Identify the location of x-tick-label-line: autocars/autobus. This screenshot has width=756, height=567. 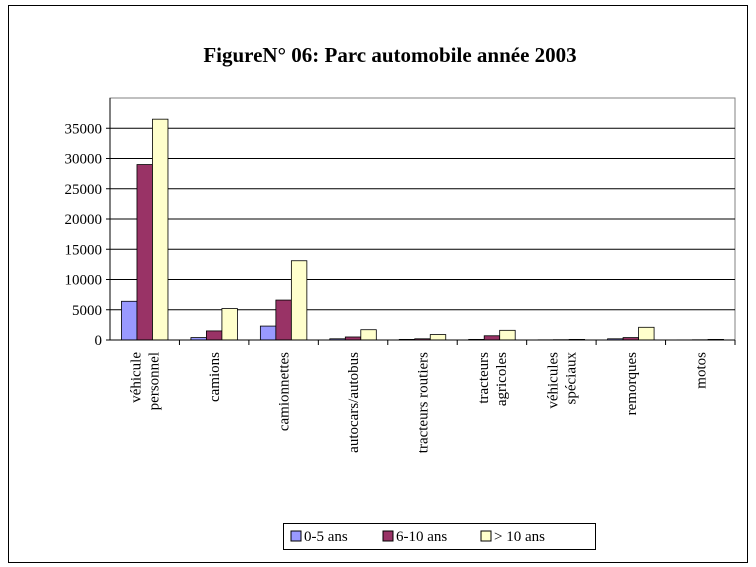
(354, 402).